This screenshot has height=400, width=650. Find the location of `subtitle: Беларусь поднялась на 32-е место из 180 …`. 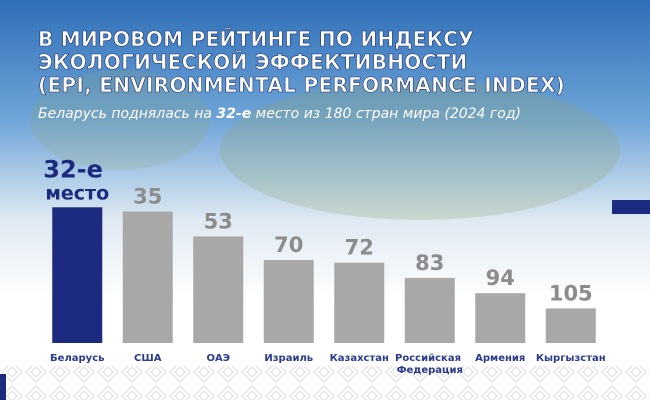

subtitle: Беларусь поднялась на 32-е место из 180 … is located at coordinates (279, 114).